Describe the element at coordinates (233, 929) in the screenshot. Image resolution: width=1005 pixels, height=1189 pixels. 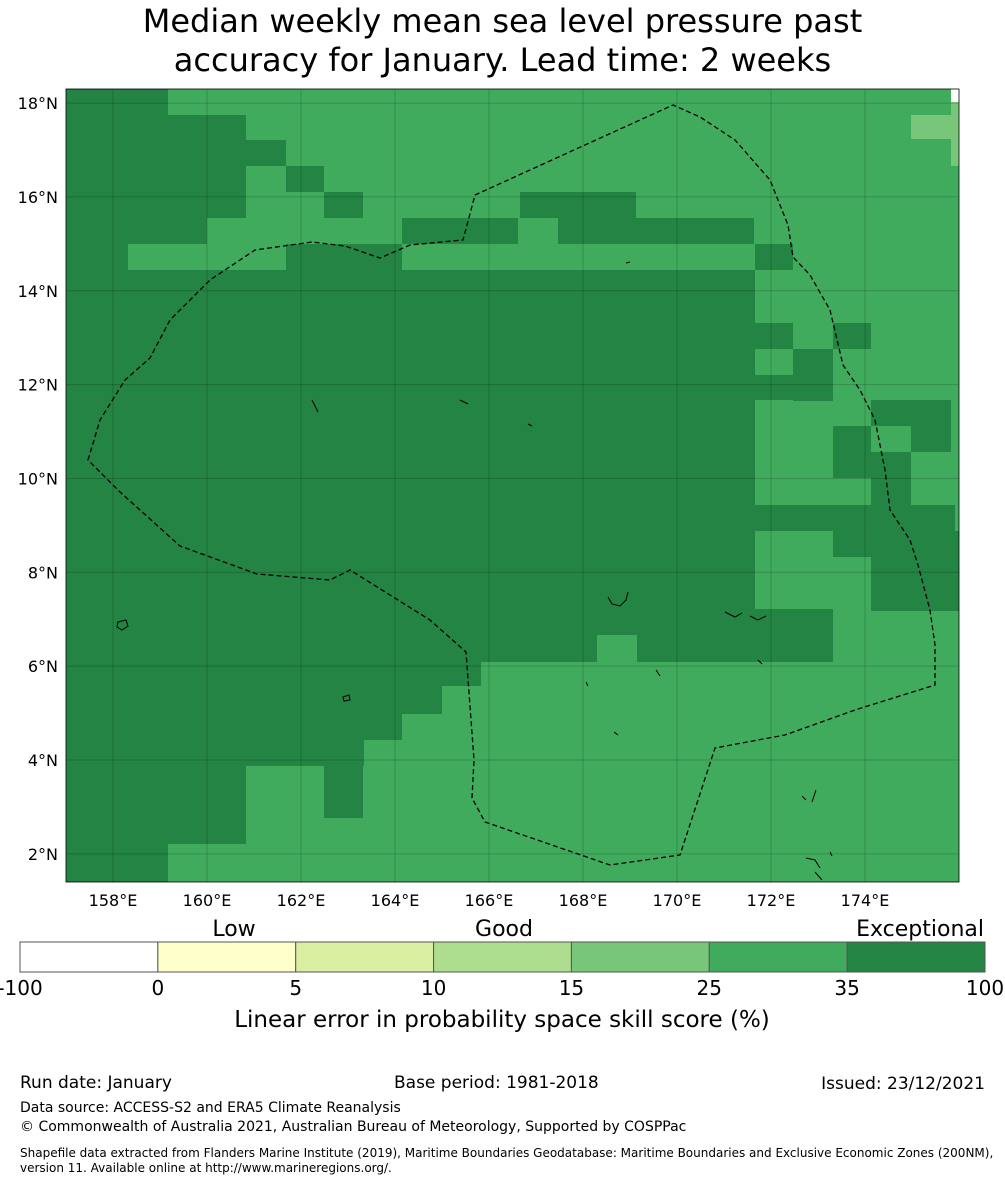
I see `colorbar-category: Low` at that location.